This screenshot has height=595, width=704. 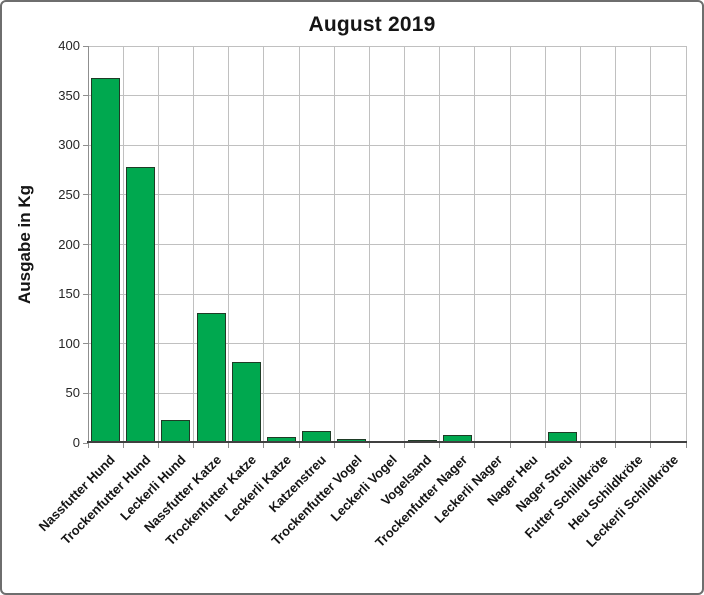 I want to click on bar-nassfutter-katze, so click(x=211, y=377).